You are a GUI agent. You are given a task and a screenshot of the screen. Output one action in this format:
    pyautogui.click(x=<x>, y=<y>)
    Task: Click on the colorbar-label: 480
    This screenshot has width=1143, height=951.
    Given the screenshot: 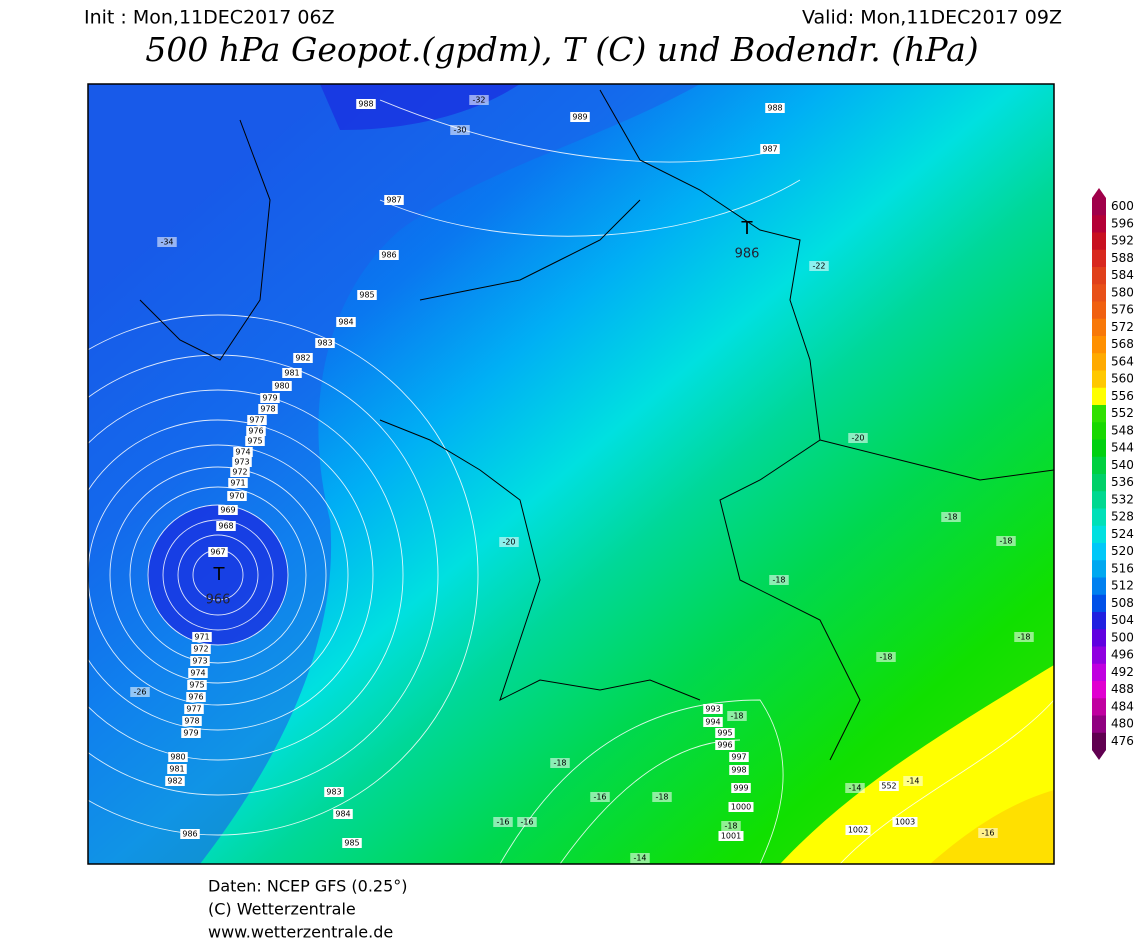 What is the action you would take?
    pyautogui.click(x=1122, y=724)
    